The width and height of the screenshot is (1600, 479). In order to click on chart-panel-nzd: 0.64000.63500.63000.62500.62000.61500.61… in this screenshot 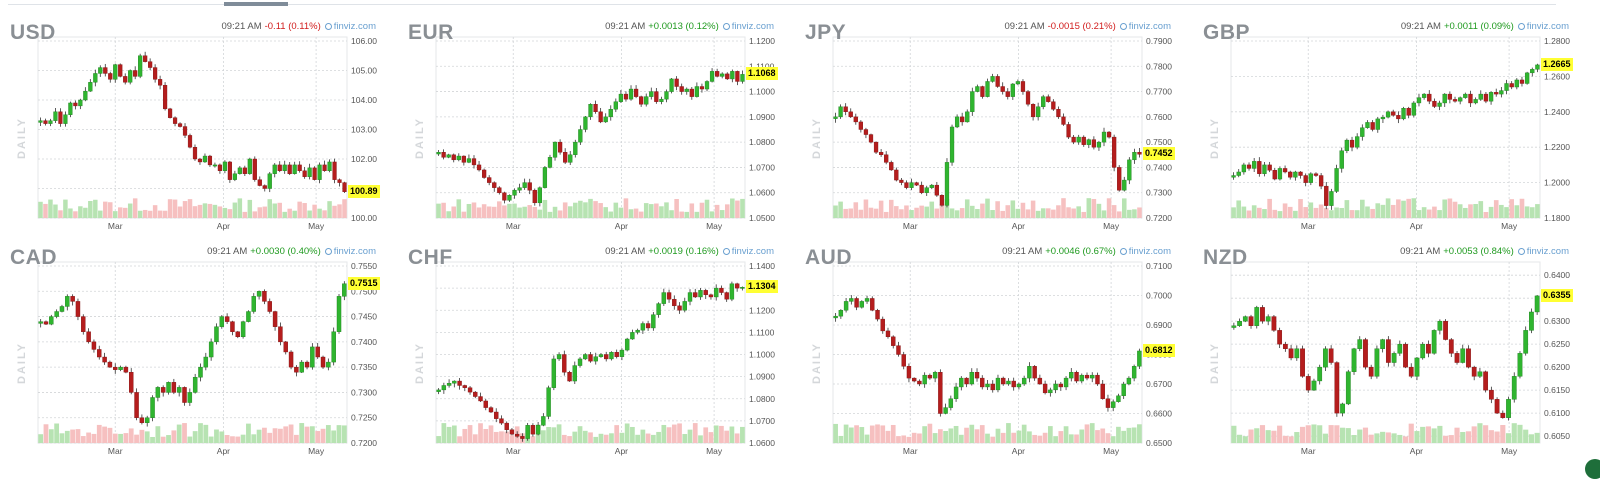, I will do `click(1392, 345)`.